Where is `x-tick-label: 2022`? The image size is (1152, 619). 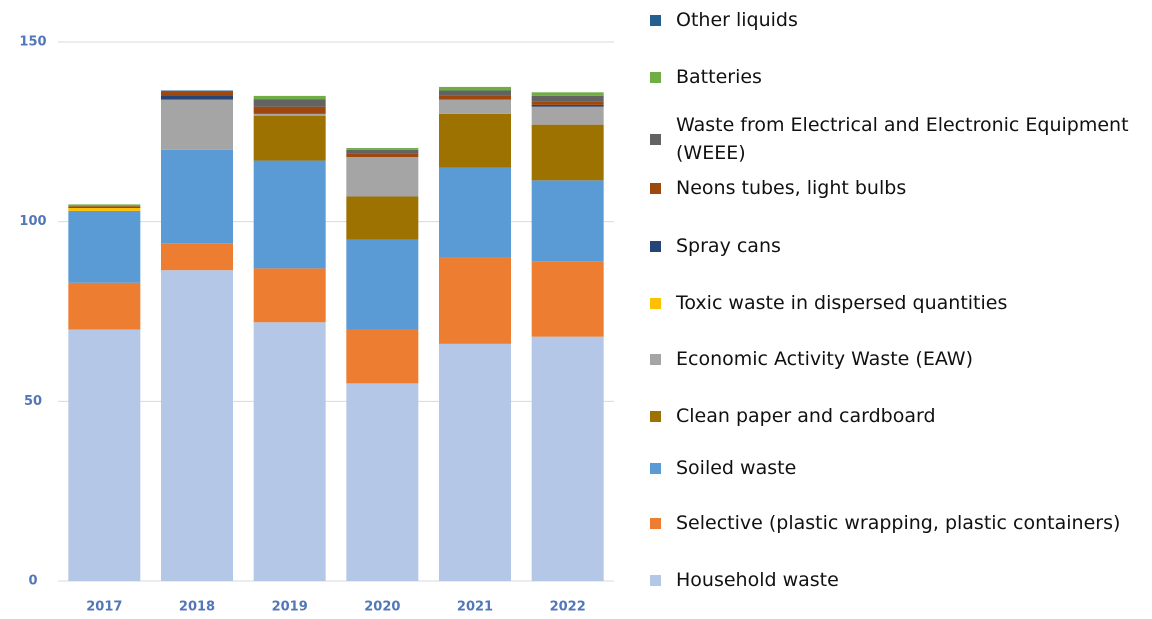 x-tick-label: 2022 is located at coordinates (568, 607).